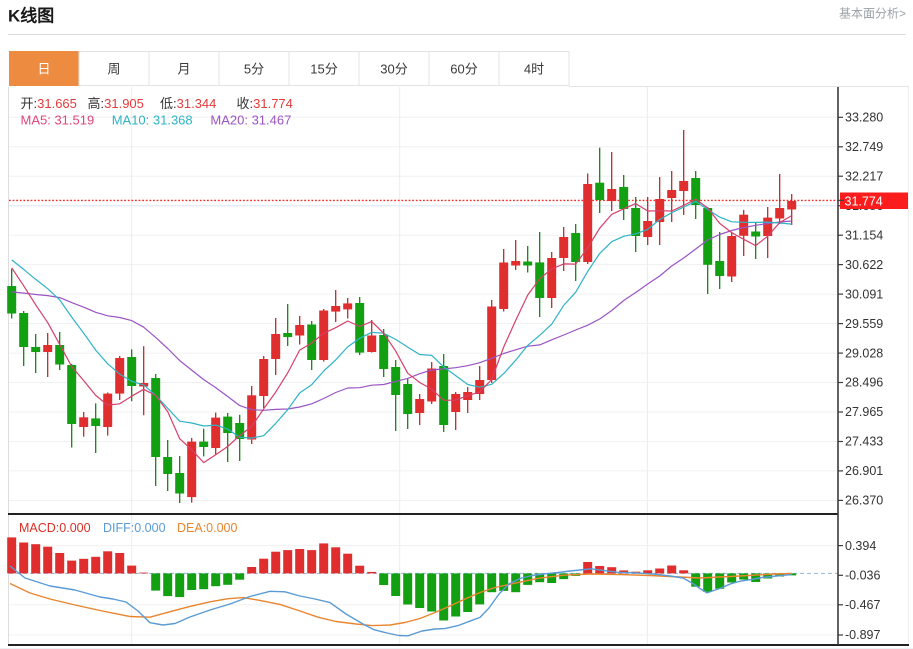 This screenshot has height=649, width=913. I want to click on svg-text: 27.433, so click(864, 442).